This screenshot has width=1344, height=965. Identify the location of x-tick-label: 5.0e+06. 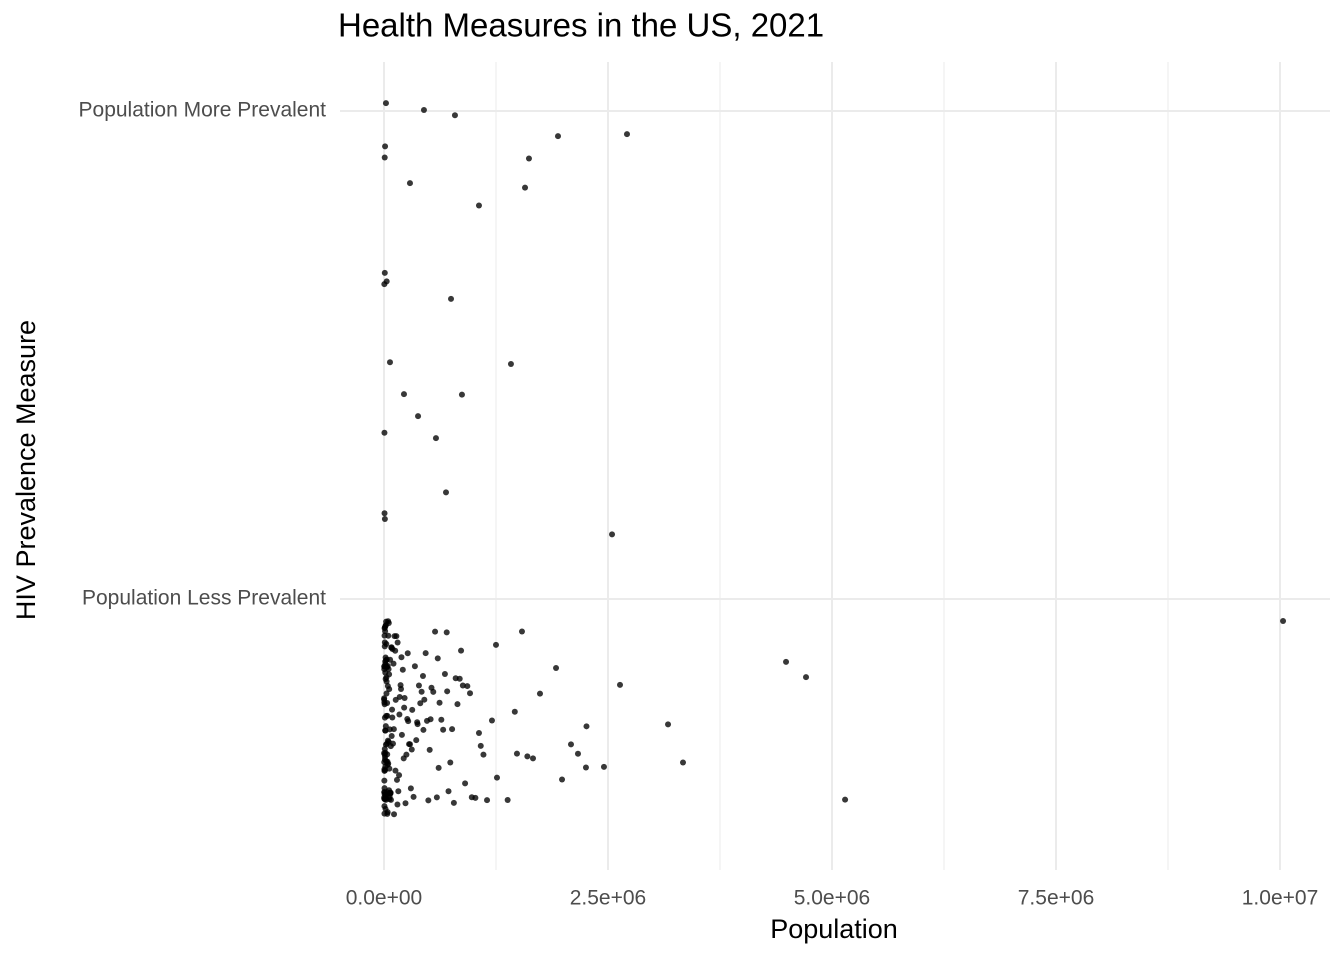
(832, 898).